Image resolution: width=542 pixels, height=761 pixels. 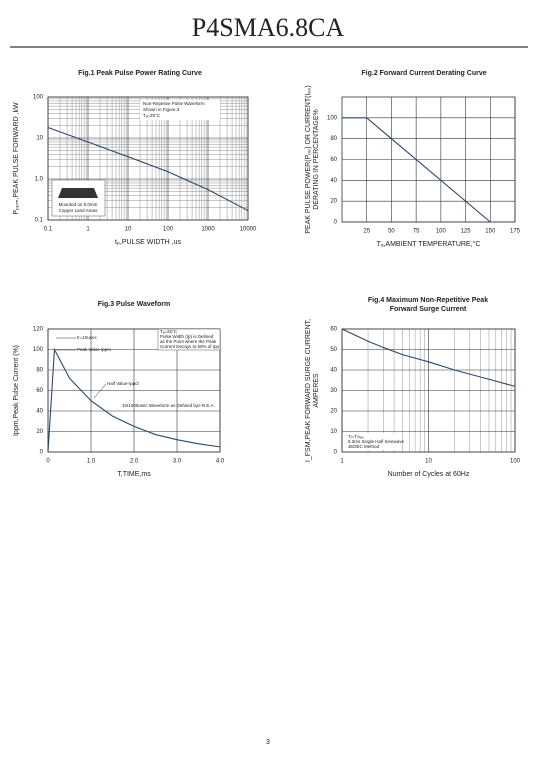 I want to click on annotation: Peak Value Ippm, so click(x=94, y=349).